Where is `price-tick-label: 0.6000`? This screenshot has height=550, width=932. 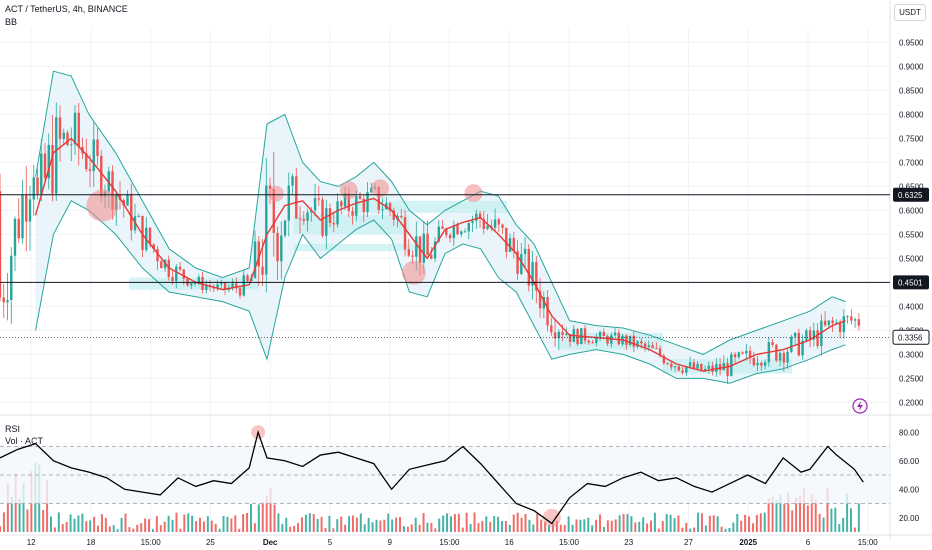
price-tick-label: 0.6000 is located at coordinates (911, 210).